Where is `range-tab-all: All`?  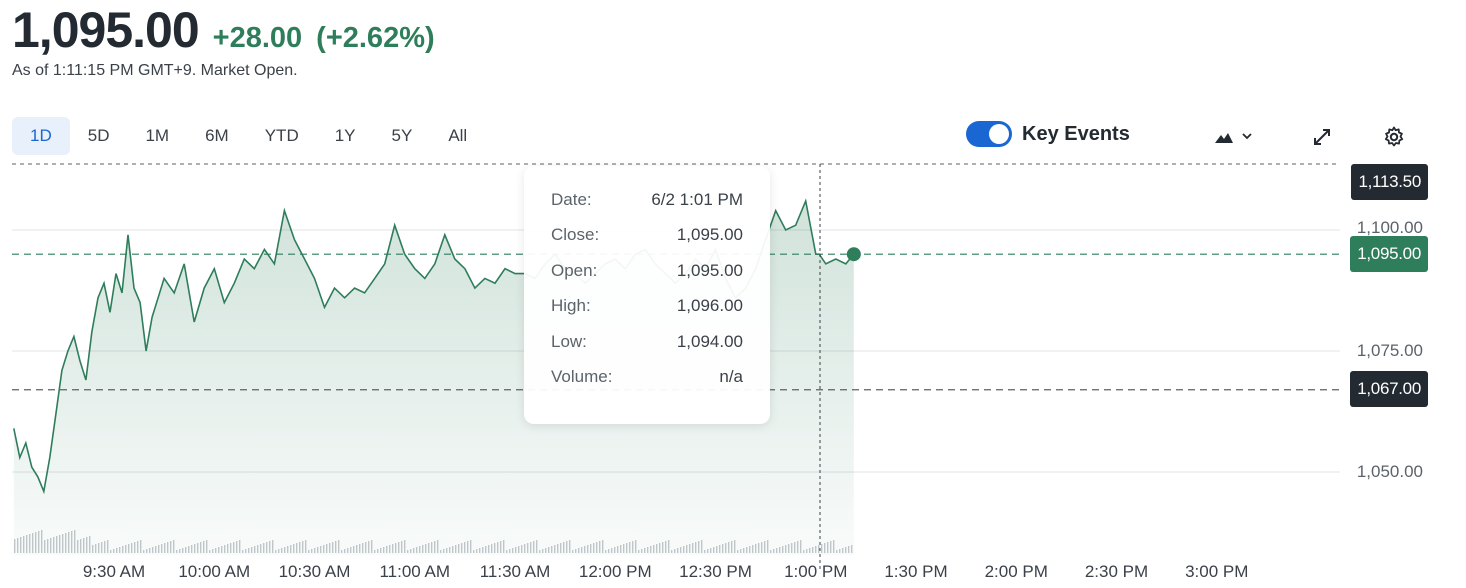
range-tab-all: All is located at coordinates (458, 135).